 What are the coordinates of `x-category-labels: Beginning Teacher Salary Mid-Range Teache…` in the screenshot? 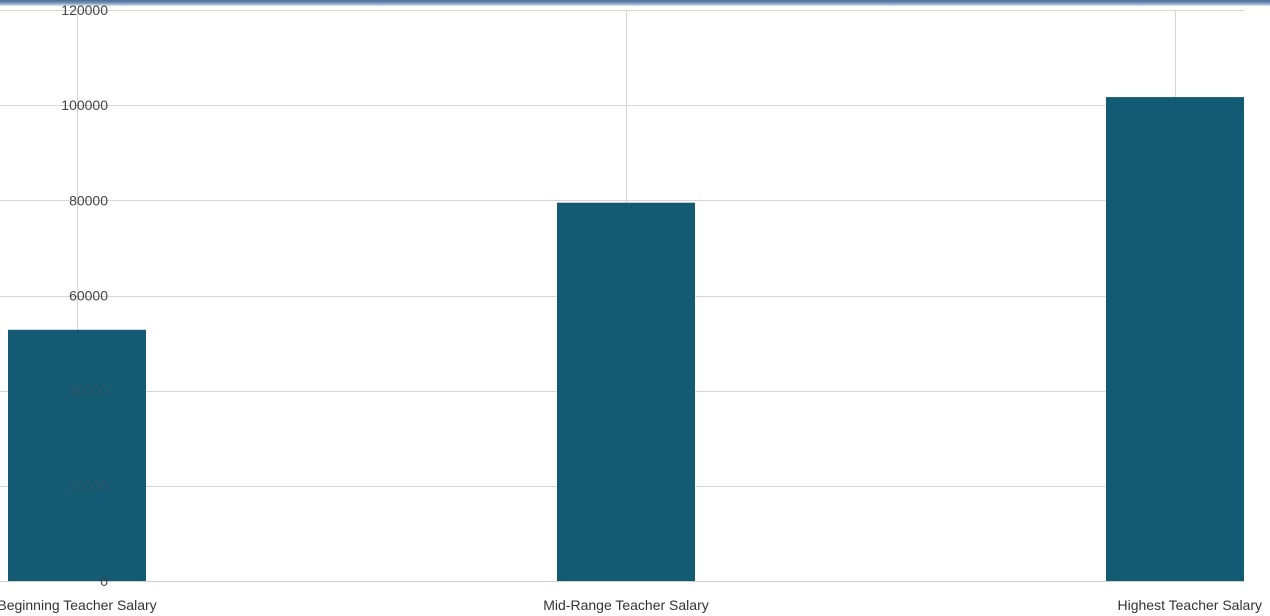 It's located at (631, 605).